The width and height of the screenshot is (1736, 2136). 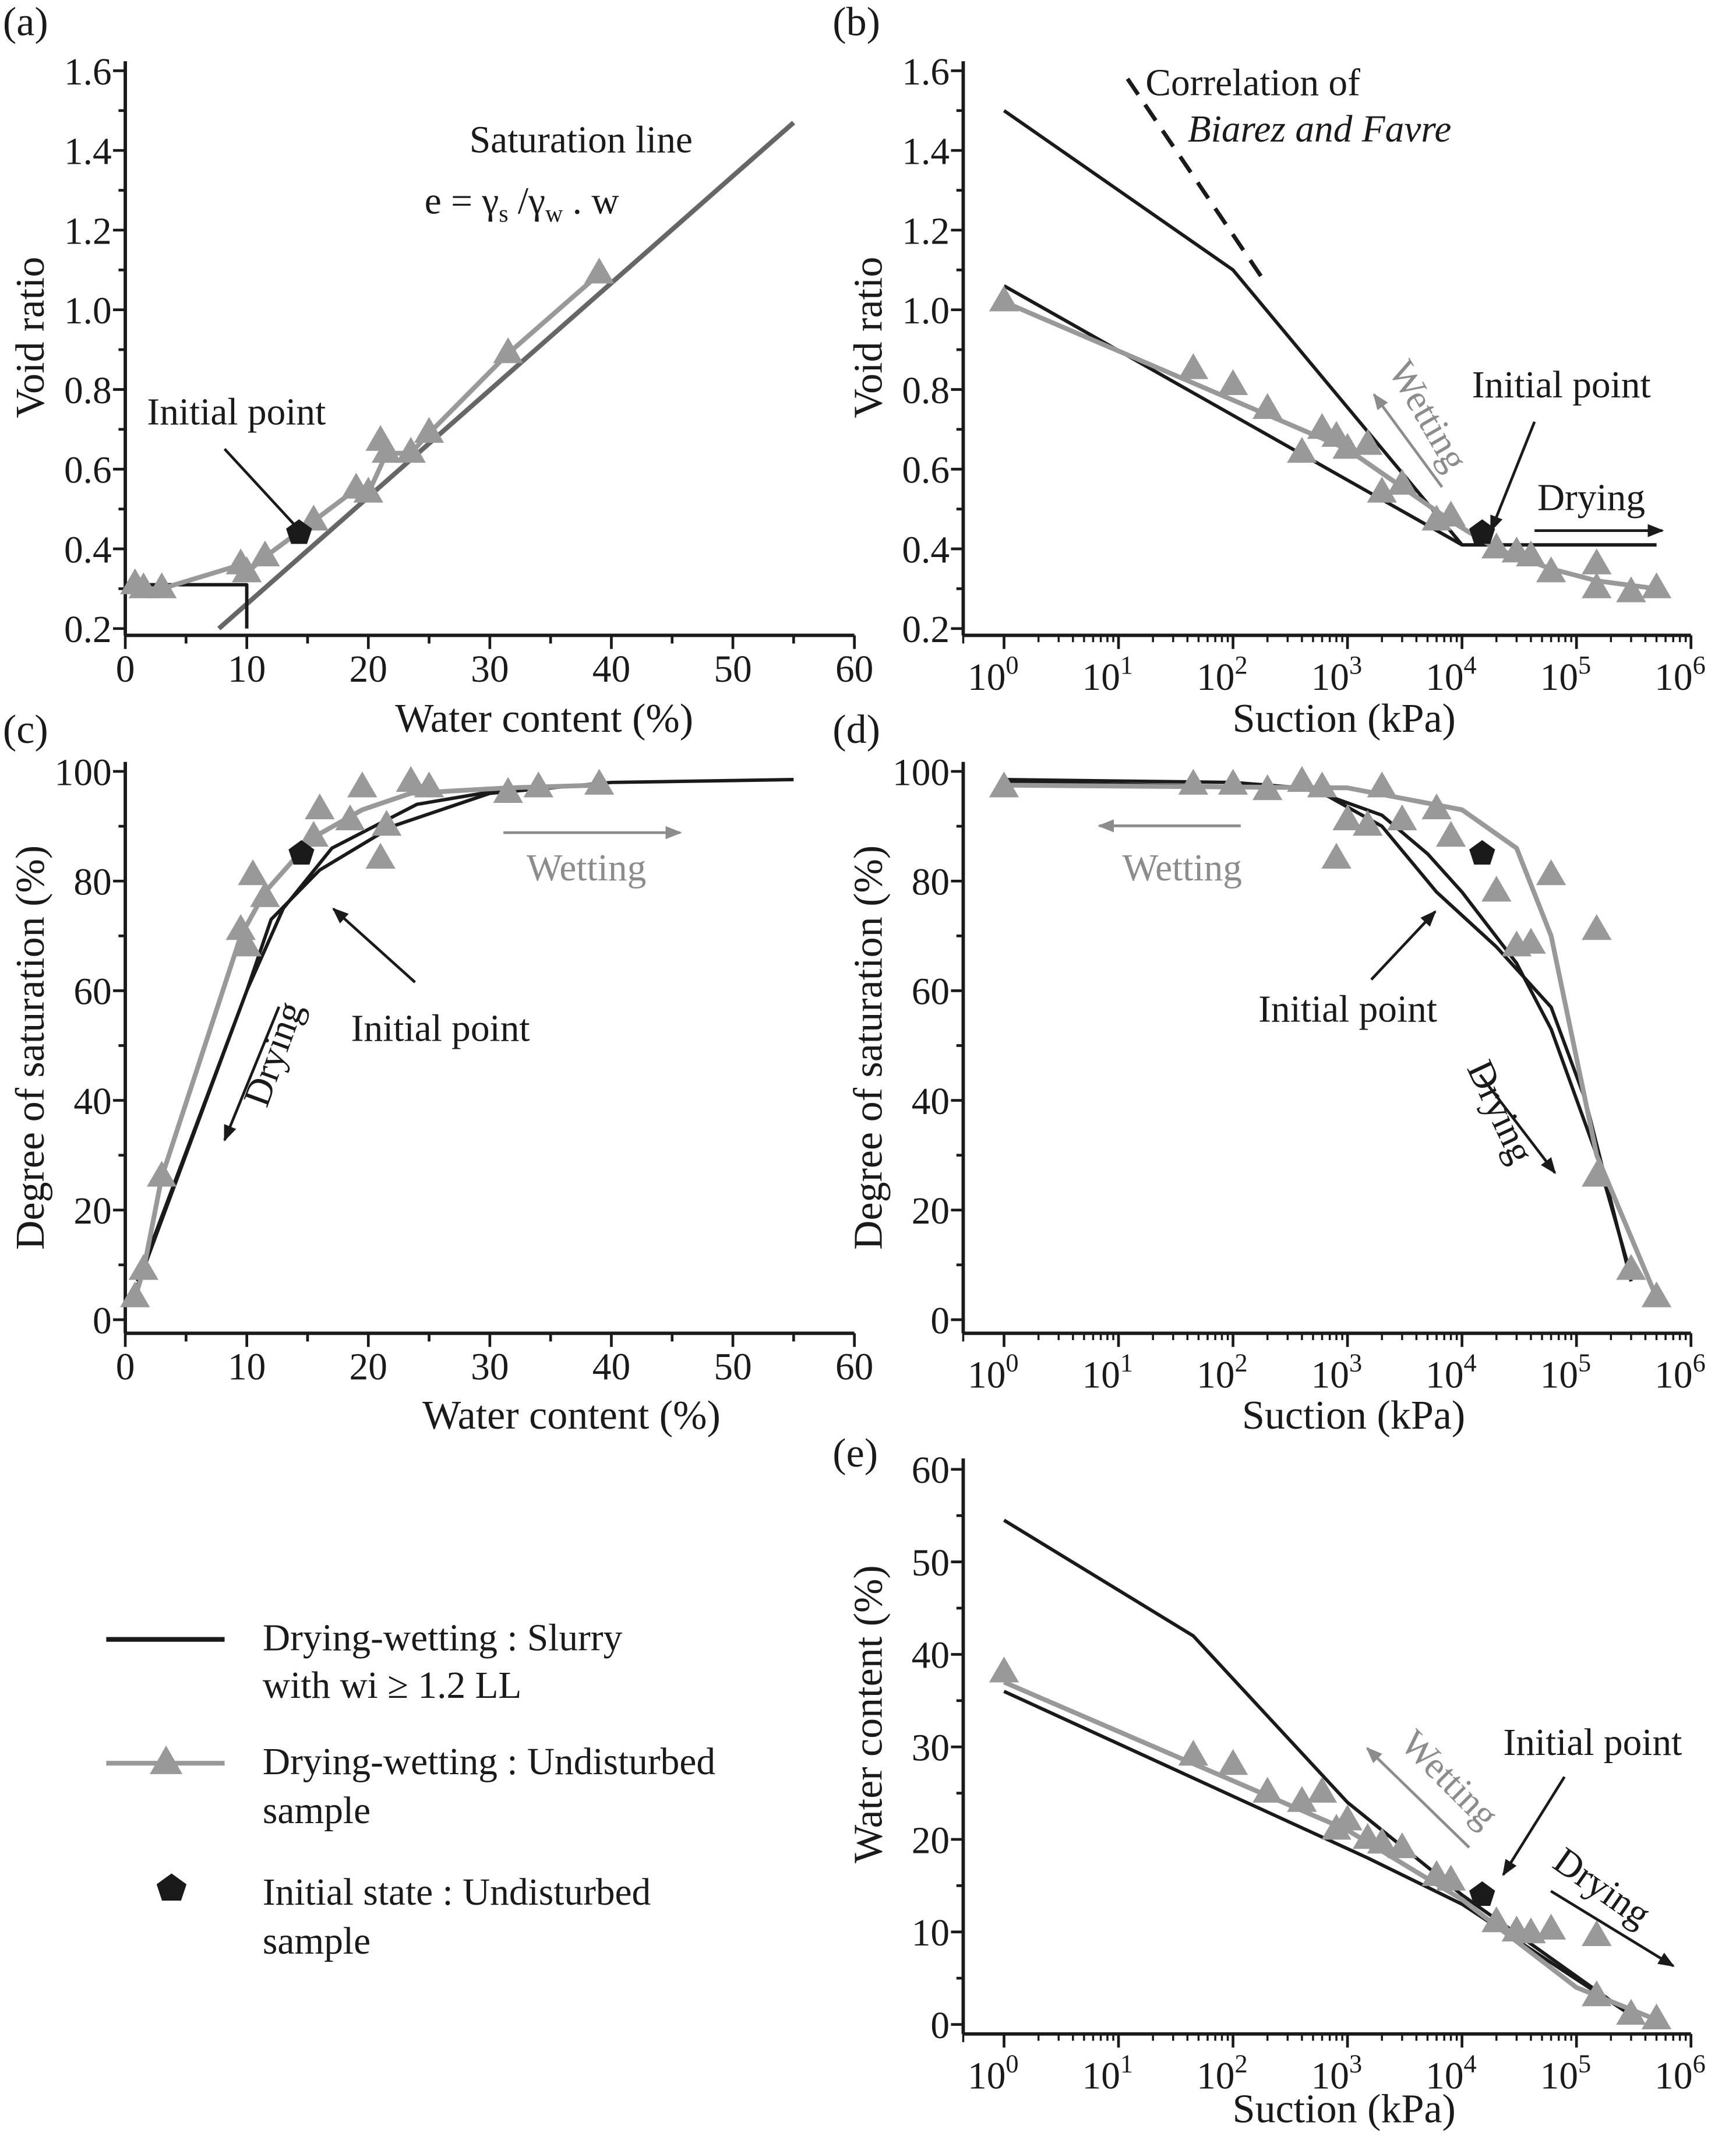 I want to click on panel-label: (d), so click(x=856, y=729).